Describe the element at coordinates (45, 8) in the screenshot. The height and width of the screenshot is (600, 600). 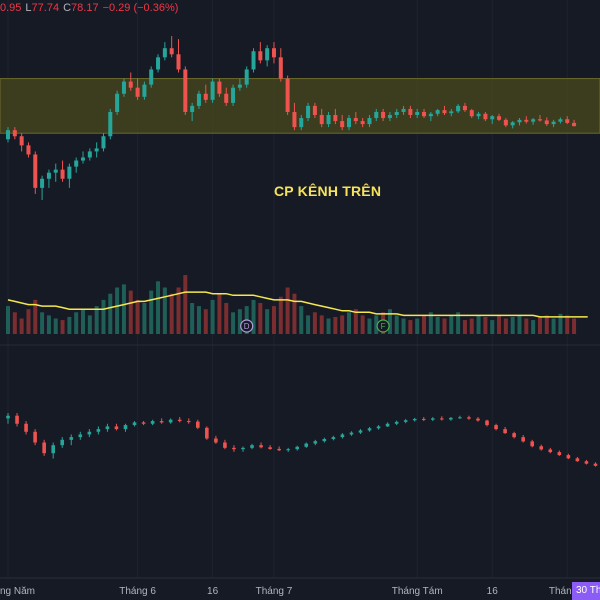
I see `ohlc-low: 77.74` at that location.